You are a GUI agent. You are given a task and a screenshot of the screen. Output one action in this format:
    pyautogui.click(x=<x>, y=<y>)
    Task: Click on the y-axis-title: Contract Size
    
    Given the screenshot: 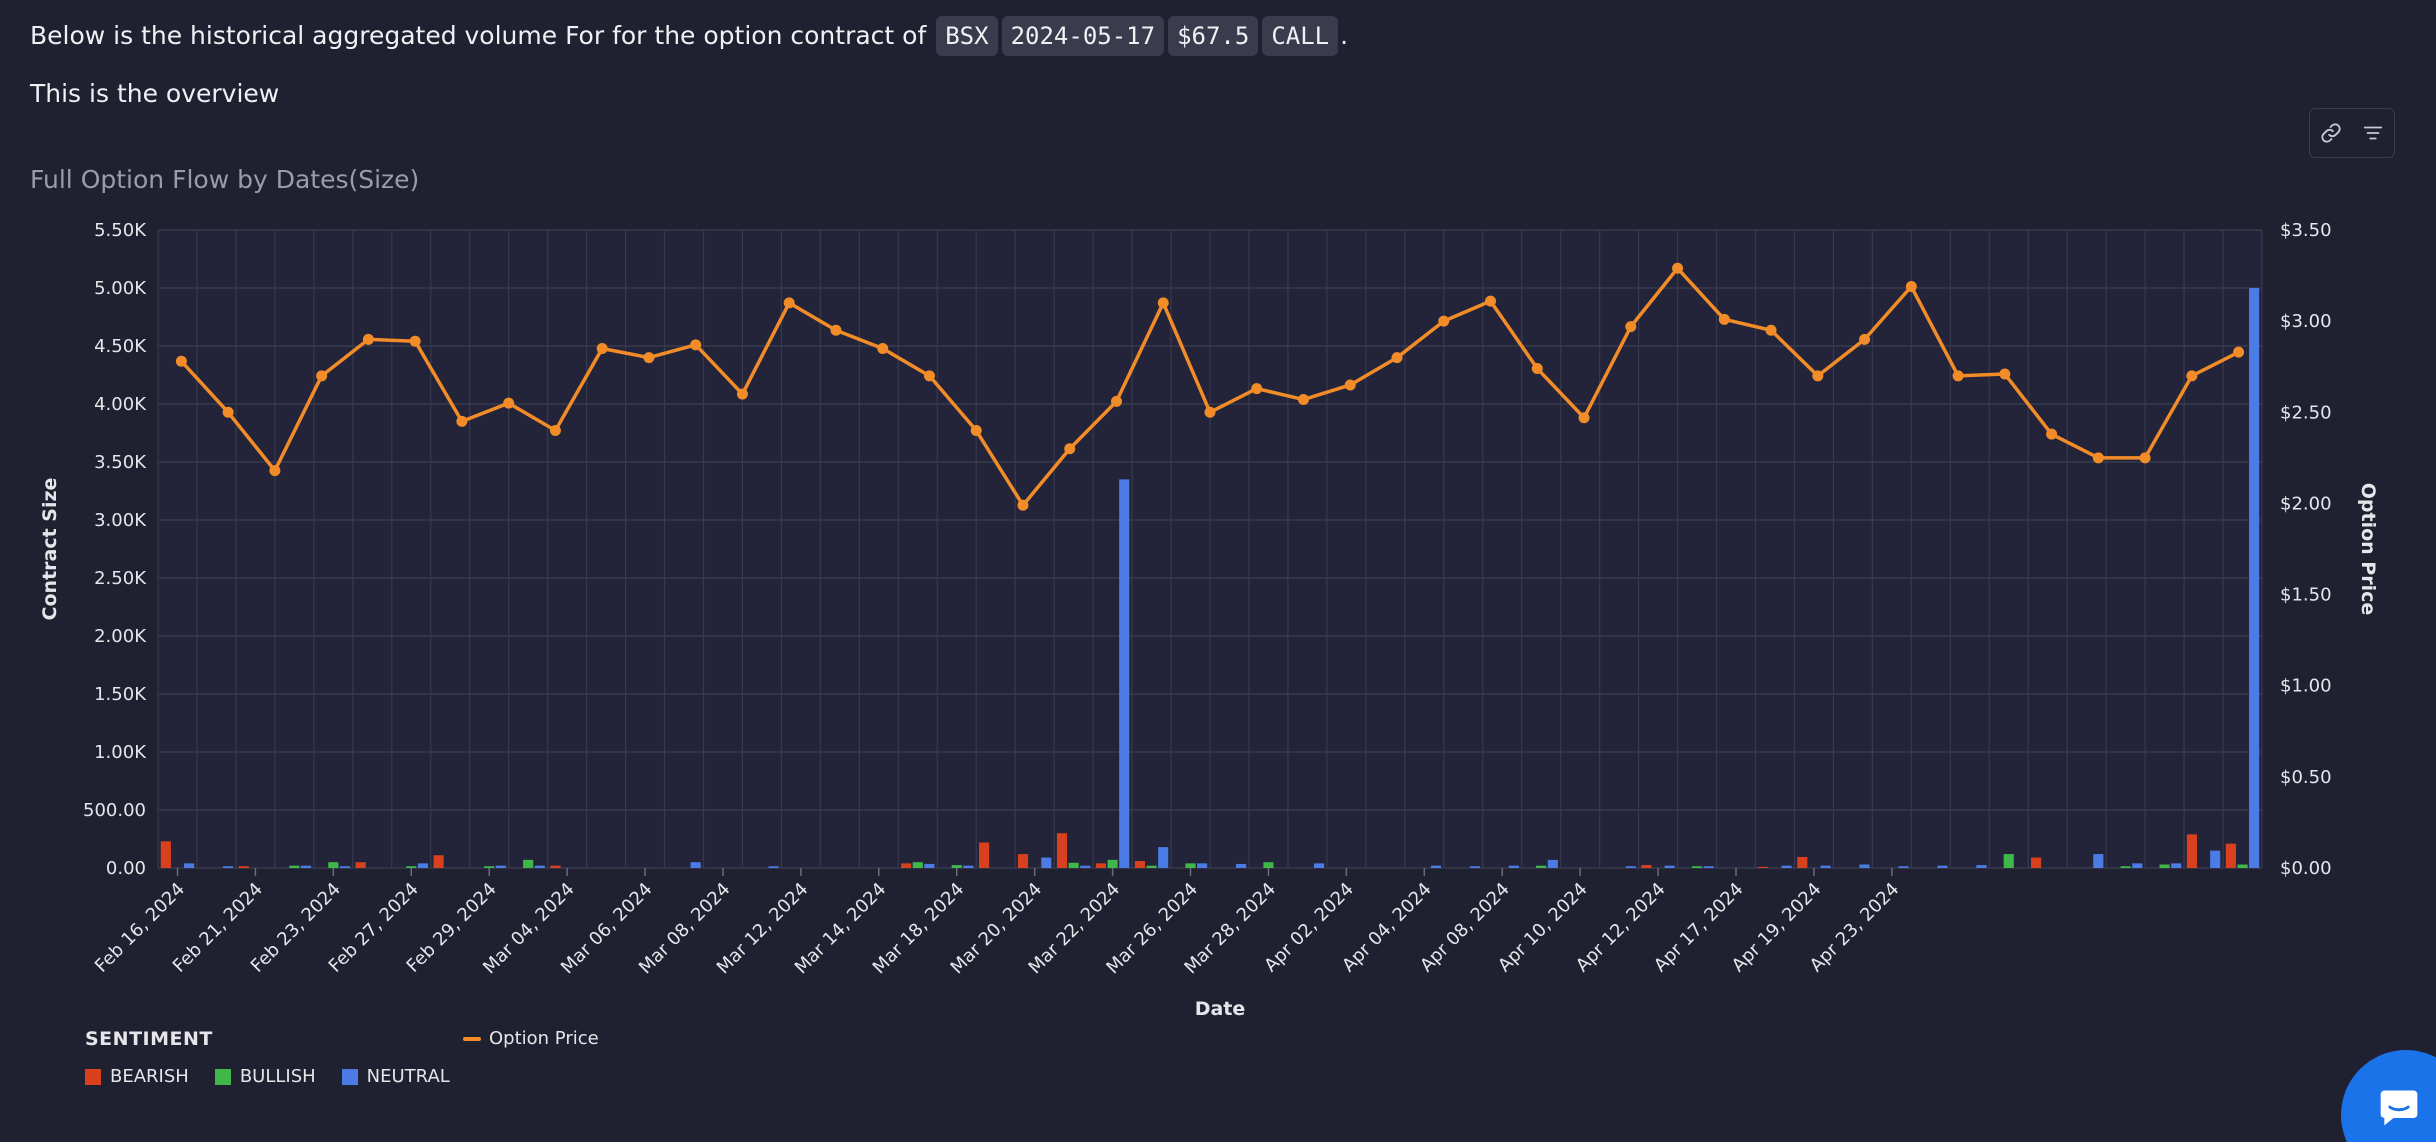 What is the action you would take?
    pyautogui.click(x=50, y=549)
    